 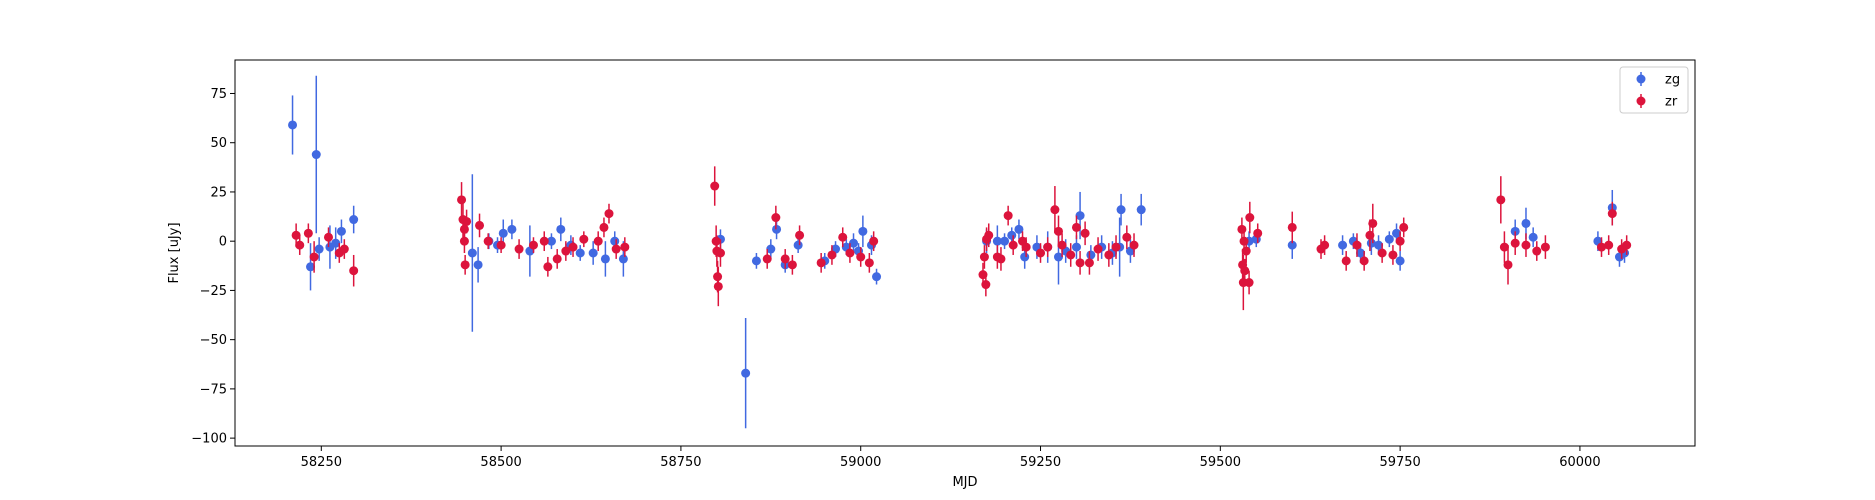 What do you see at coordinates (964, 482) in the screenshot?
I see `x-axis-label: MJD` at bounding box center [964, 482].